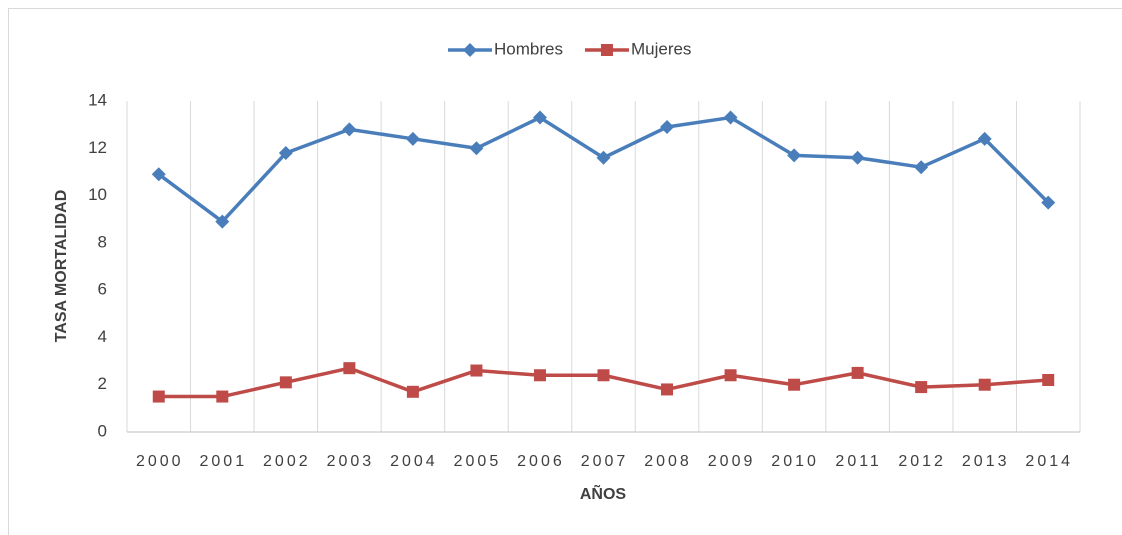 The height and width of the screenshot is (535, 1122). What do you see at coordinates (986, 461) in the screenshot?
I see `x-tick-label: 2013` at bounding box center [986, 461].